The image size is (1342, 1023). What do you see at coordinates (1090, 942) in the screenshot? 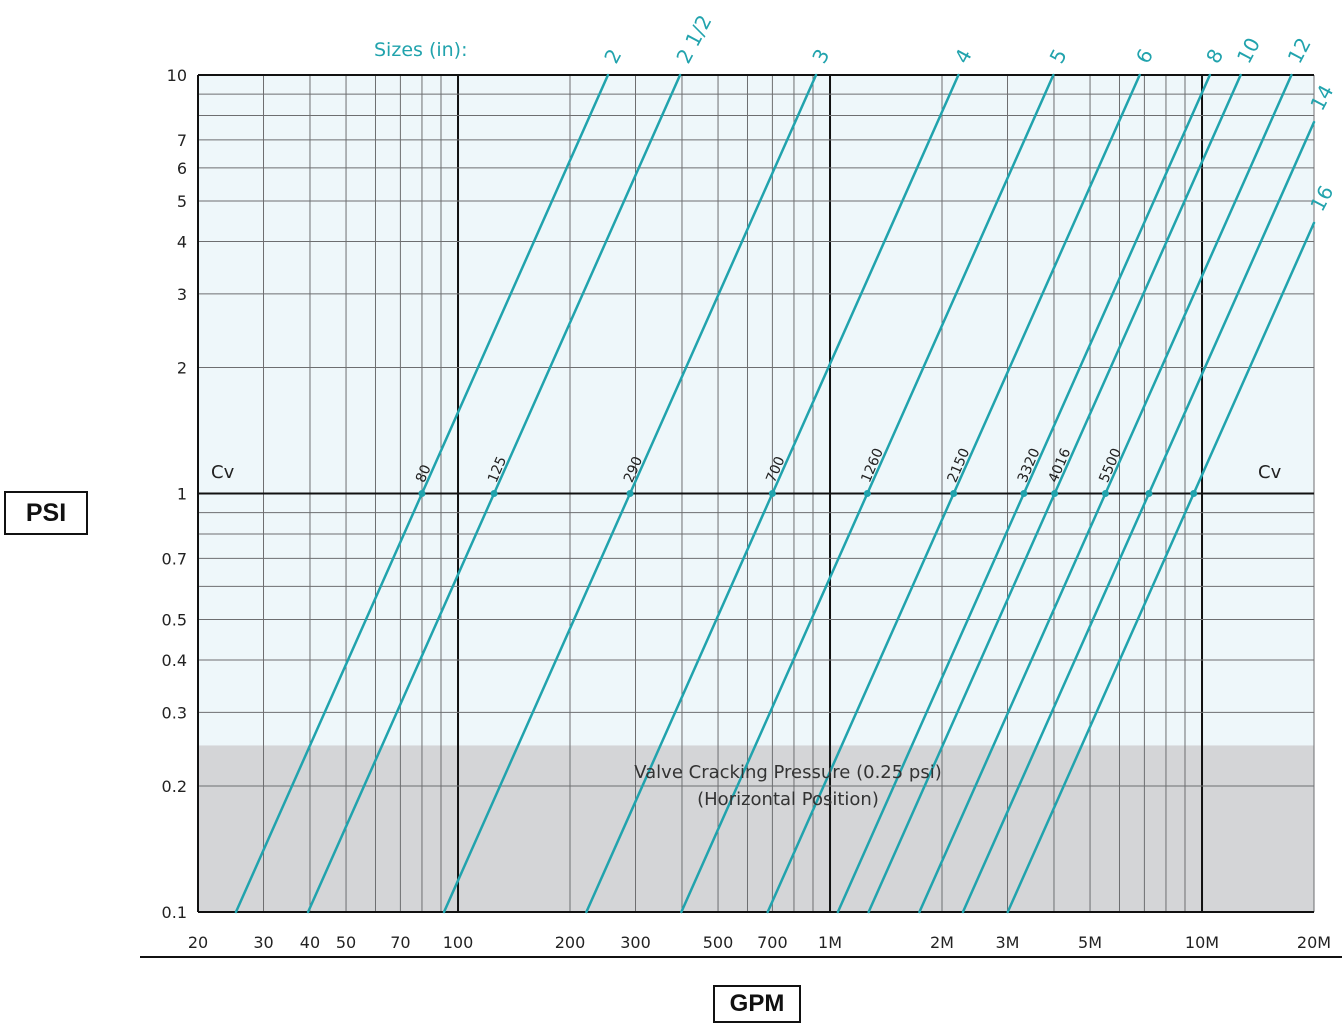
I see `x-tick-label: 5M` at bounding box center [1090, 942].